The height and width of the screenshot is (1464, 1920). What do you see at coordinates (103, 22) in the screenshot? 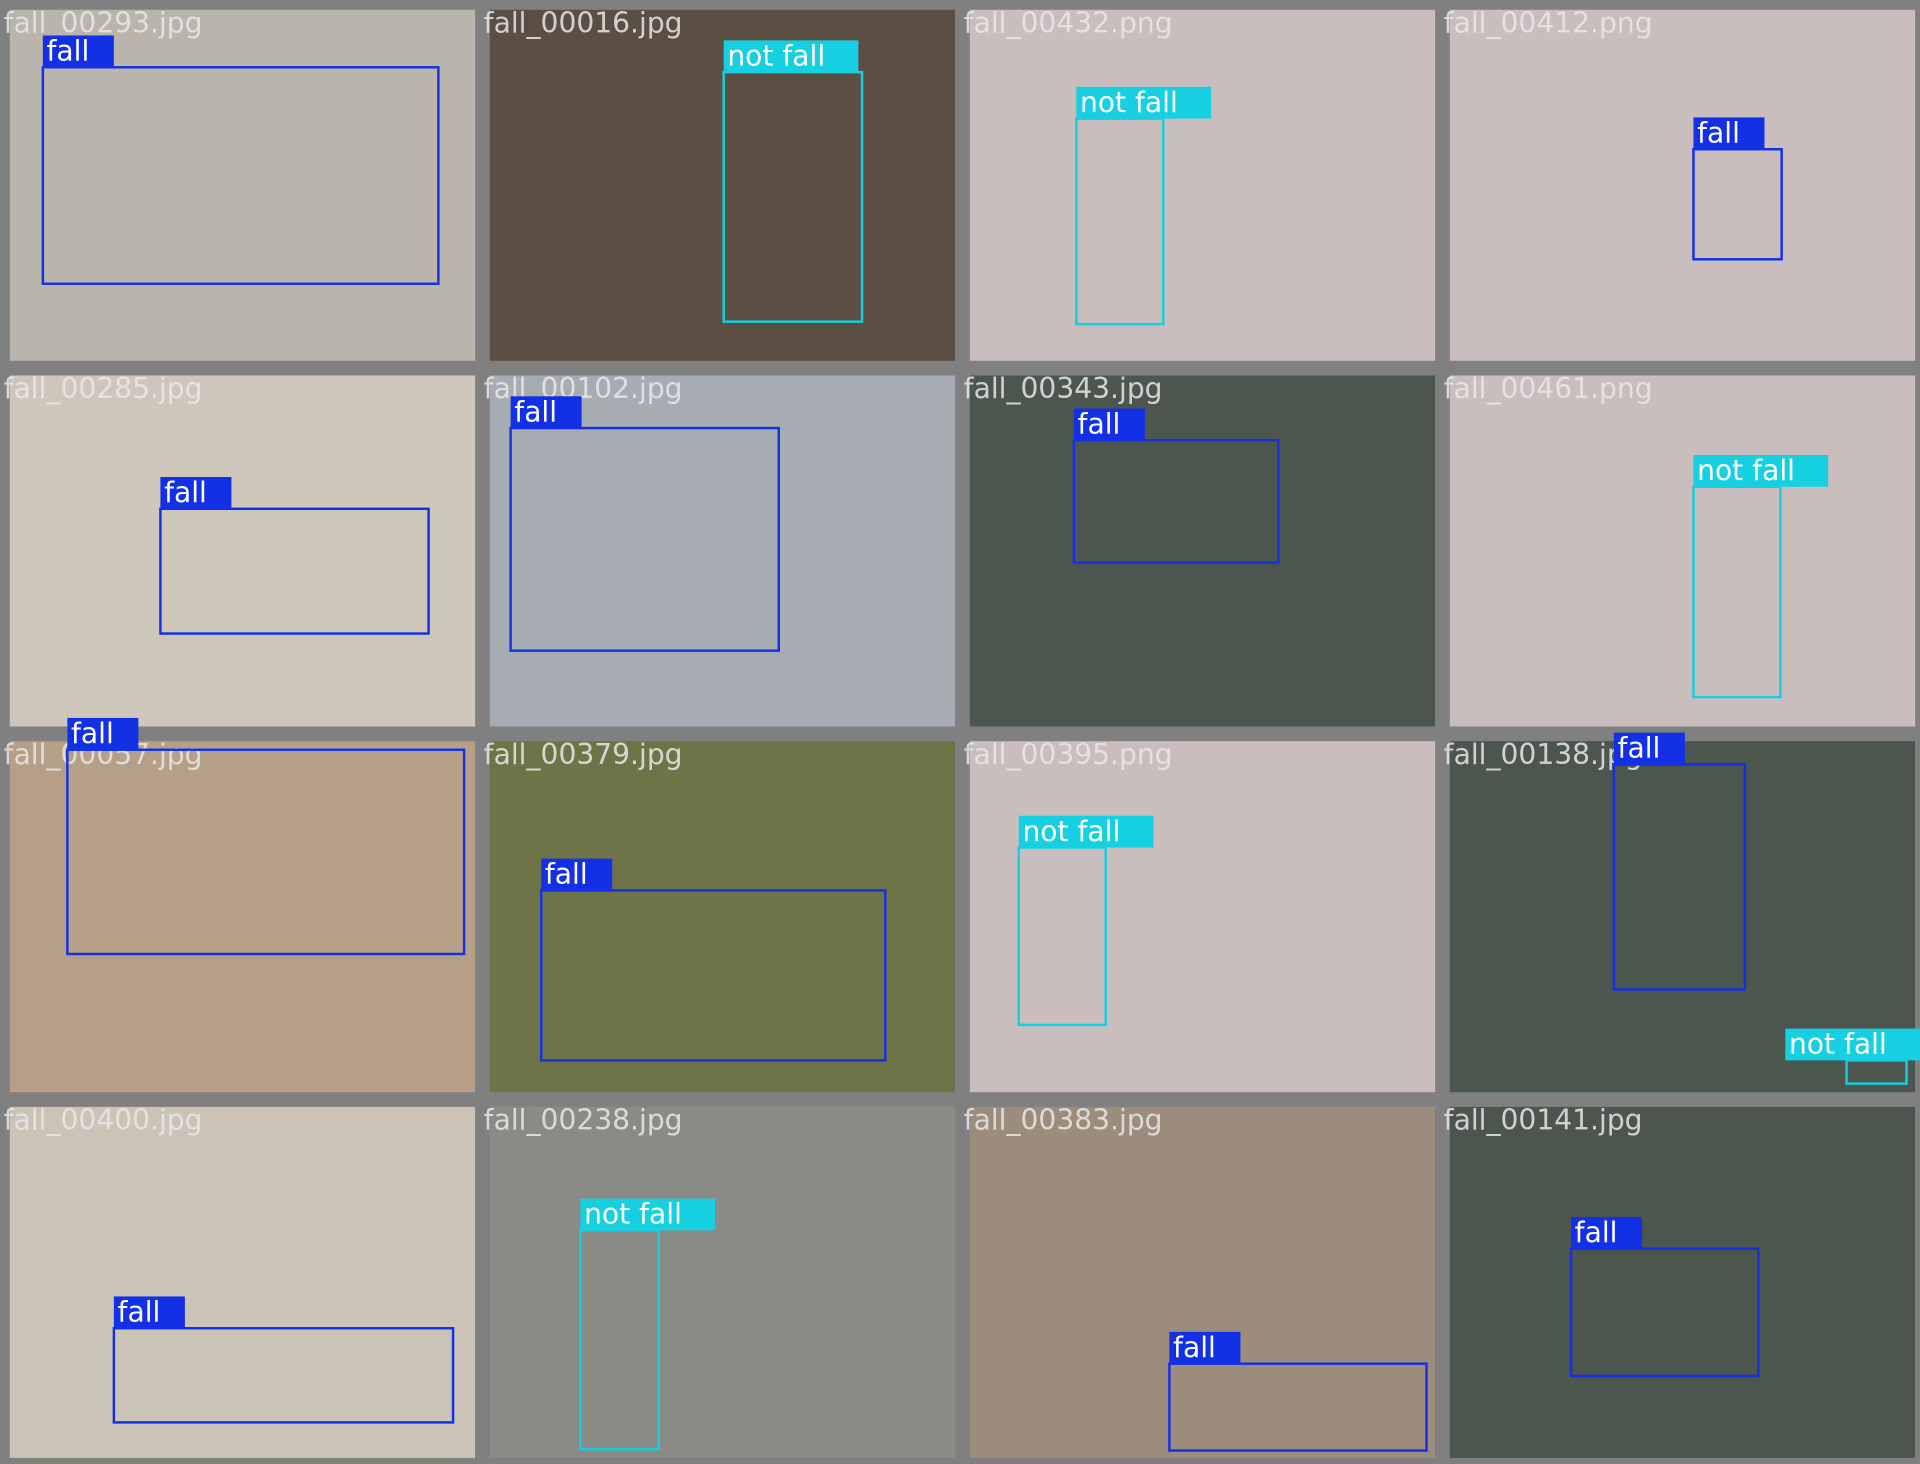
I see `filename: fall_00293.jpg` at bounding box center [103, 22].